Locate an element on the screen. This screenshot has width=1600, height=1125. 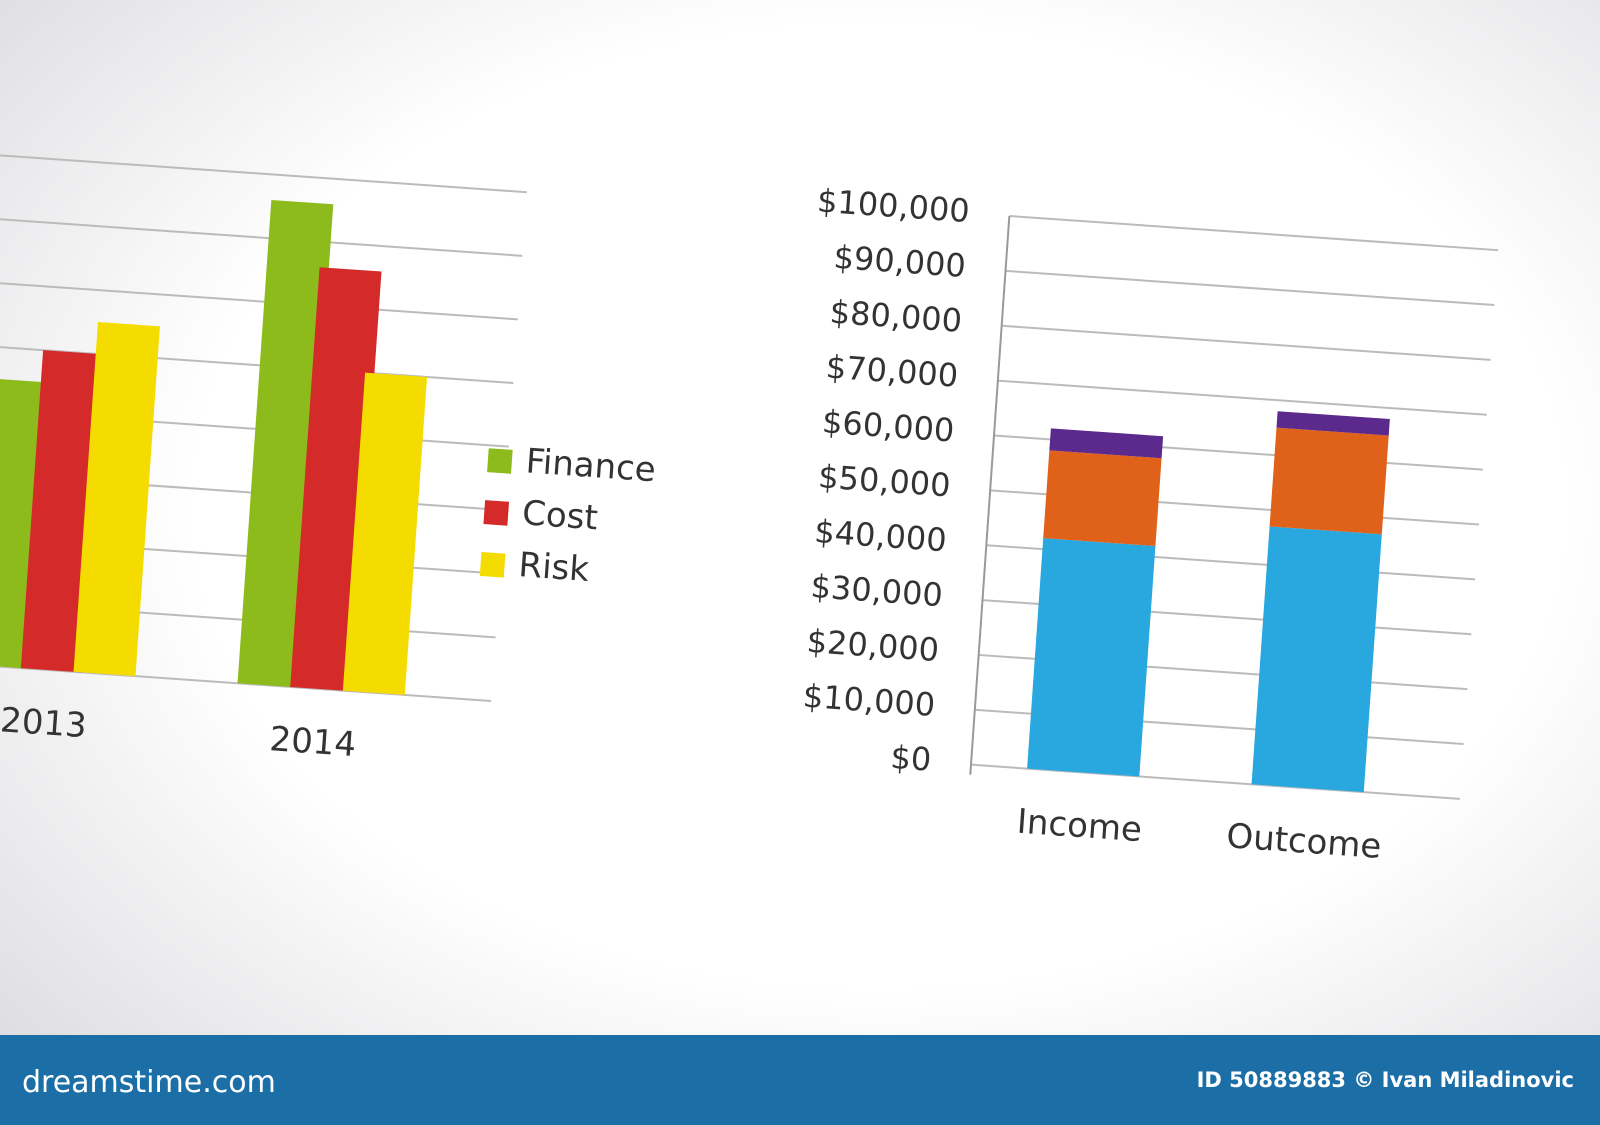
x-tick-label: 2013 is located at coordinates (44, 723).